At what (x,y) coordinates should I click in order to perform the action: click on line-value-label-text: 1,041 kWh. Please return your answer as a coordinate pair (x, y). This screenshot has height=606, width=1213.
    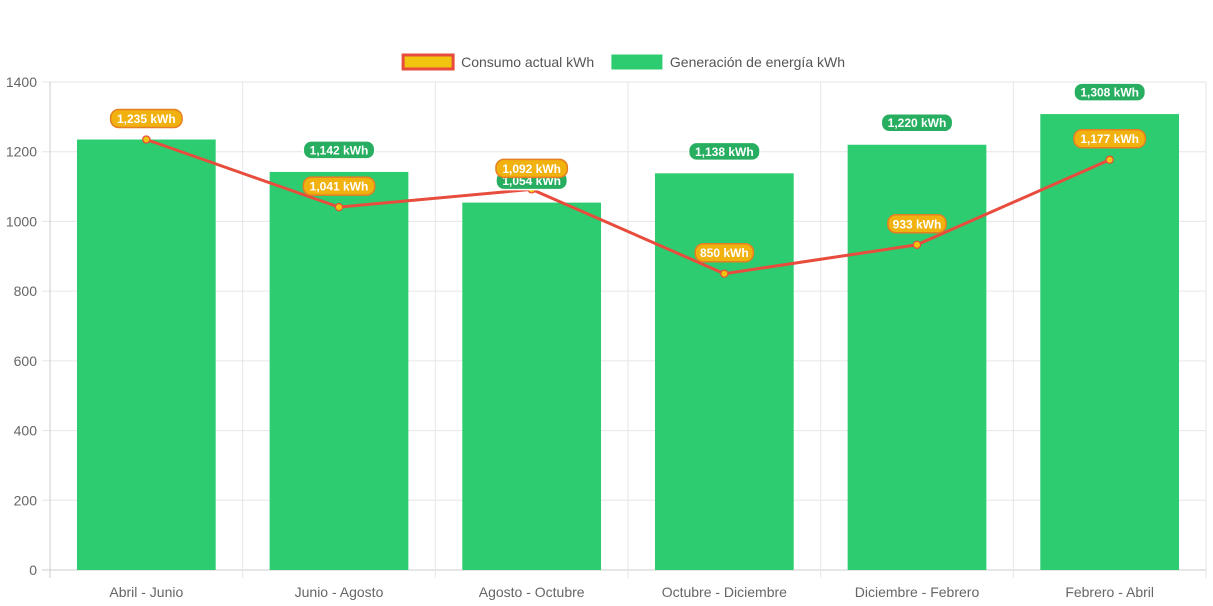
    Looking at the image, I should click on (339, 187).